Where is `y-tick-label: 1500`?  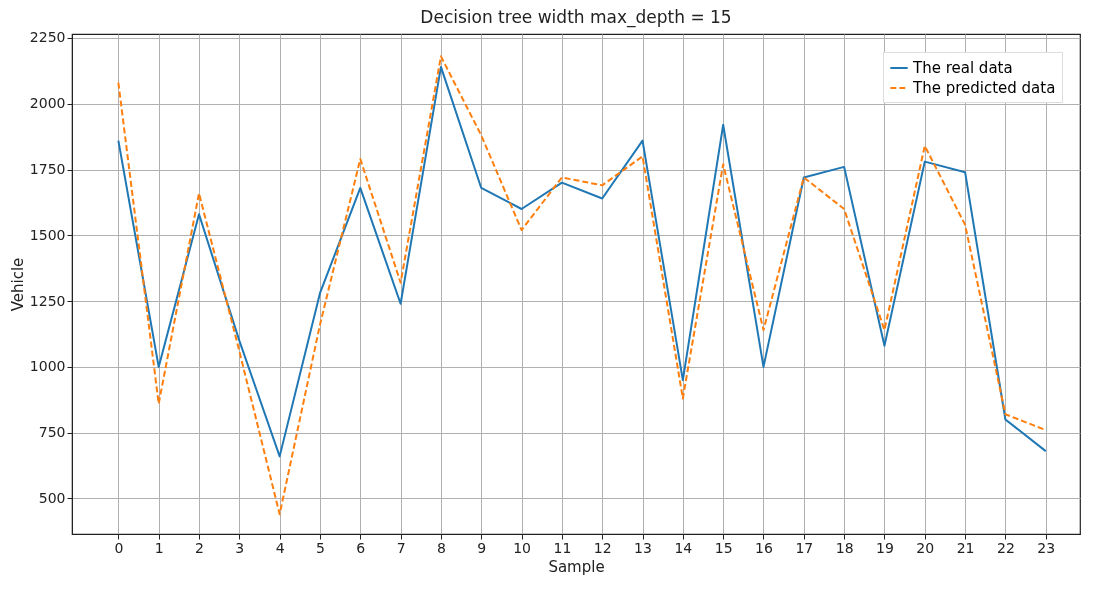 y-tick-label: 1500 is located at coordinates (47, 234).